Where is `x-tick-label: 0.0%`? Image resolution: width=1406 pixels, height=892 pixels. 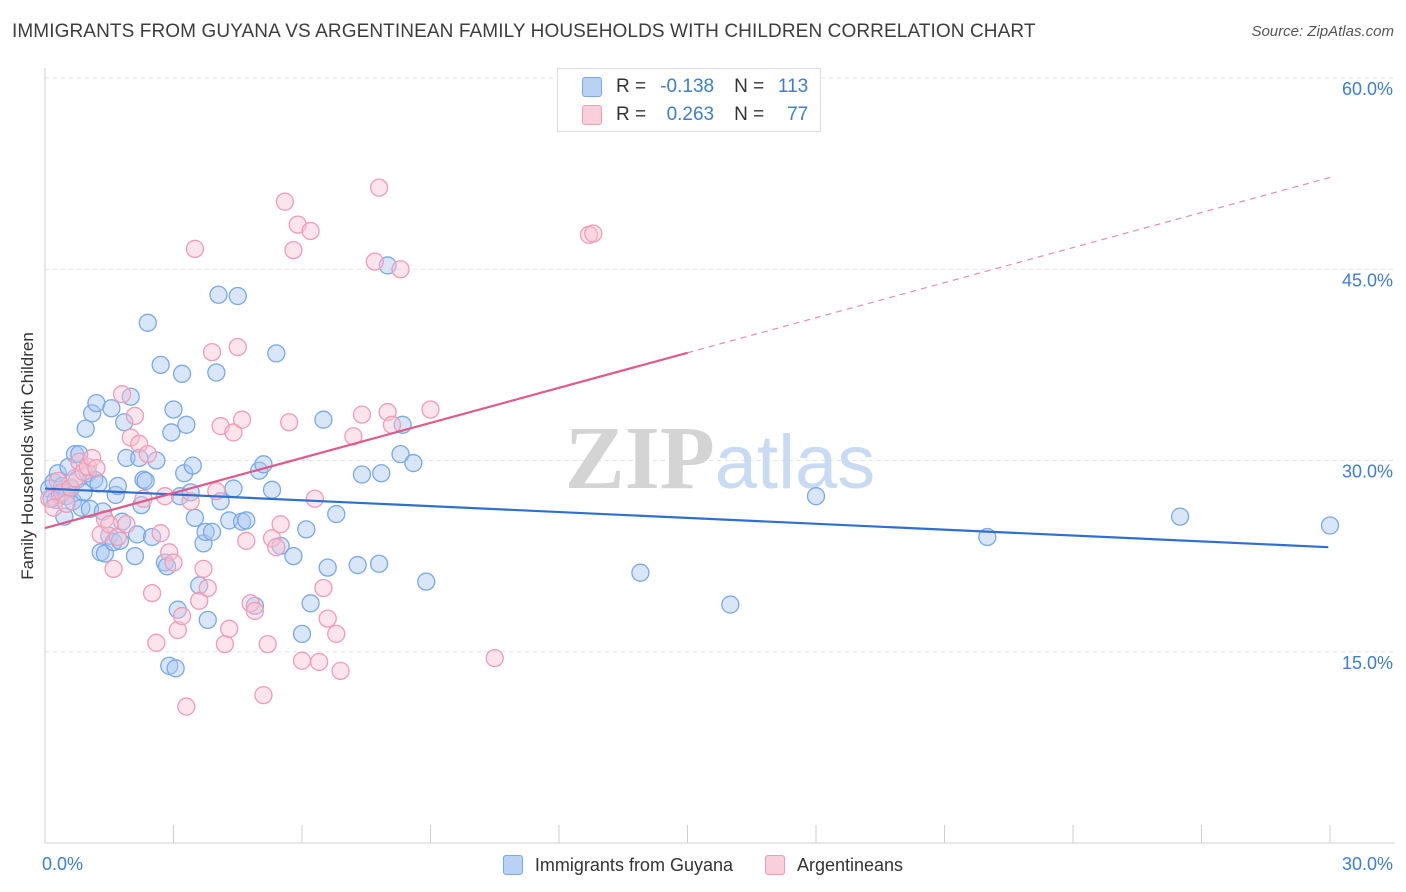 x-tick-label: 0.0% is located at coordinates (62, 864).